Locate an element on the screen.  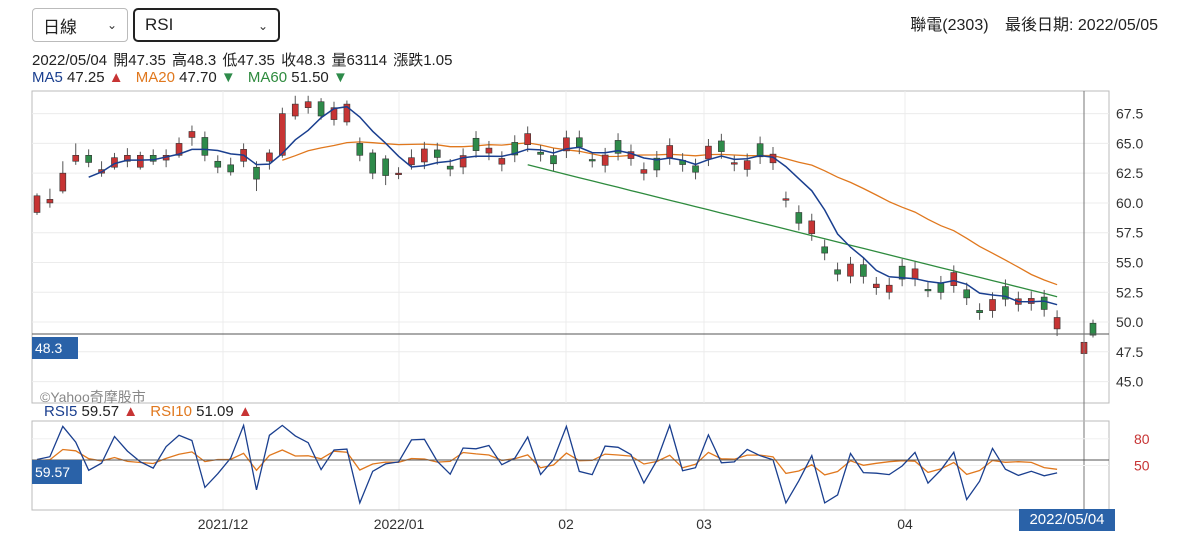
rsi10-series is located at coordinates (547, 462).